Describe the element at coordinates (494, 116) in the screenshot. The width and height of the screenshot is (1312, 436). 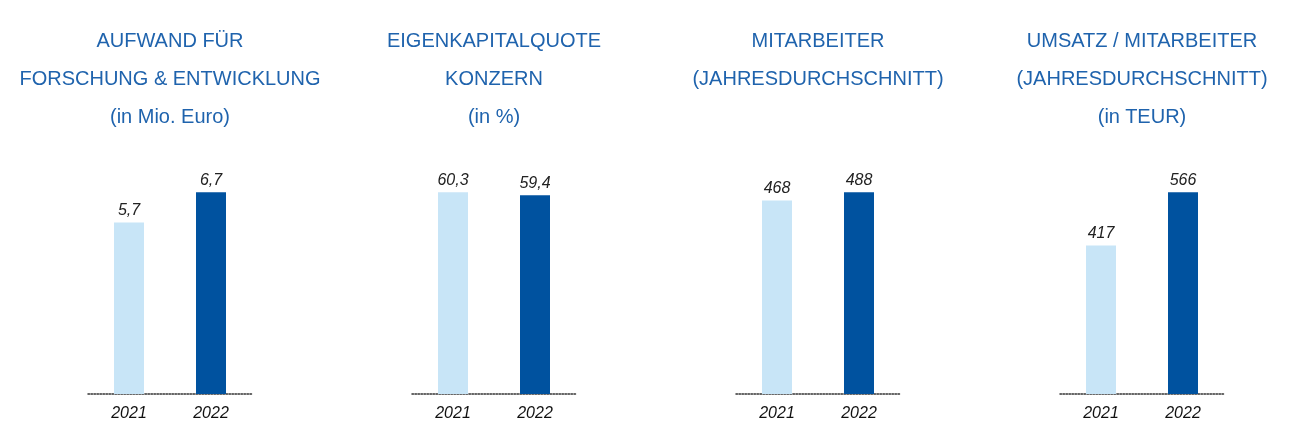
I see `chart-subtitle: (in %)` at that location.